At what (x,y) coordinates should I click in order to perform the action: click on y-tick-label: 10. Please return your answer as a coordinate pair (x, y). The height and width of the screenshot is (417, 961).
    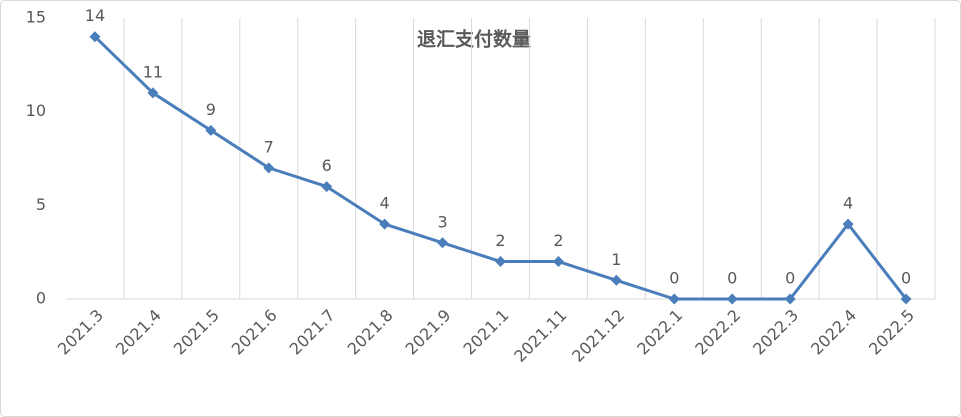
    Looking at the image, I should click on (36, 110).